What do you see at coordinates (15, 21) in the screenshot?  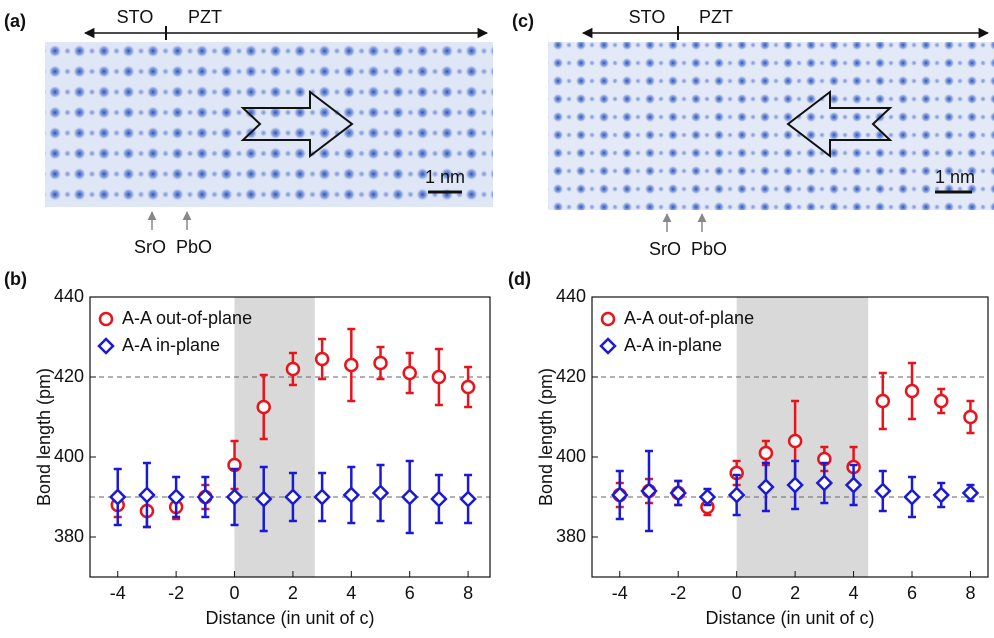 I see `panel-label: (a)` at bounding box center [15, 21].